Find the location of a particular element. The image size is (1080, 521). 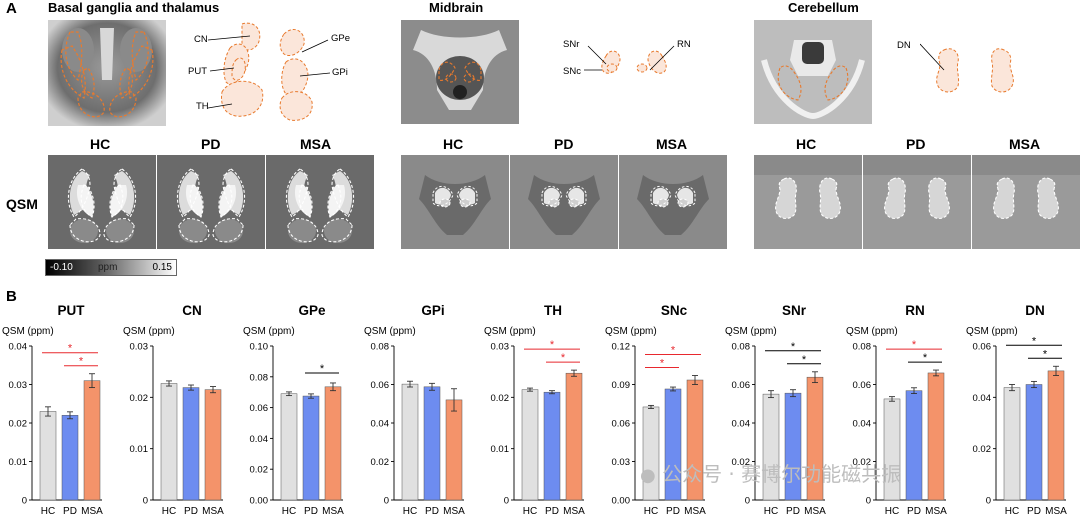

bar-chart-put: PUT QSM (ppm) 0 0.01 0.02 0.03 0.04 HC PD MSA * * is located at coordinates (52, 410).